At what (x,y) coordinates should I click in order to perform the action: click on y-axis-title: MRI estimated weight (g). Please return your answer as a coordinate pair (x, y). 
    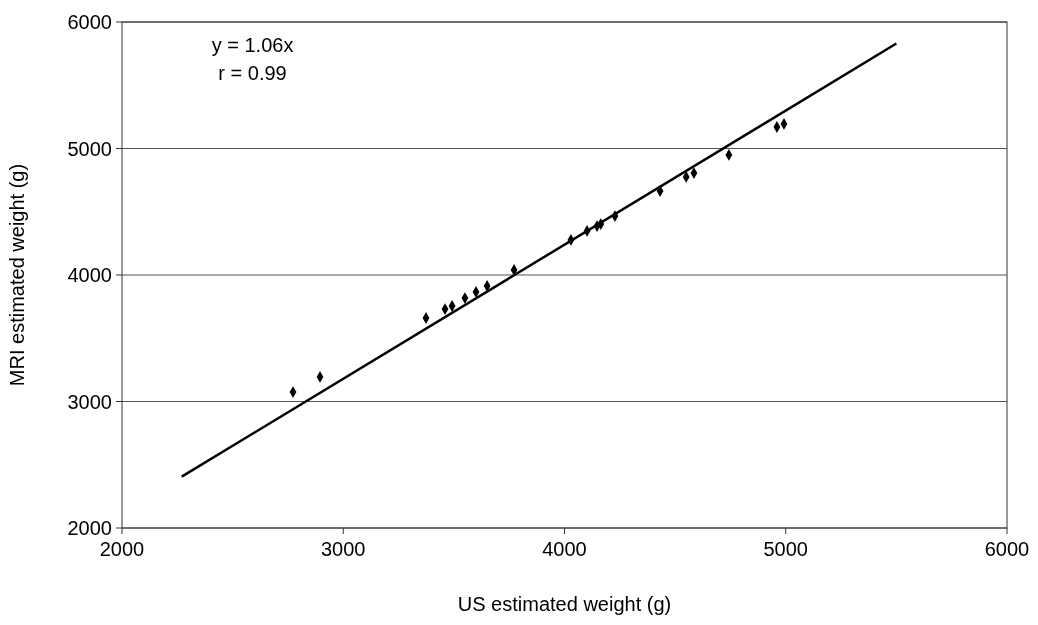
    Looking at the image, I should click on (17, 275).